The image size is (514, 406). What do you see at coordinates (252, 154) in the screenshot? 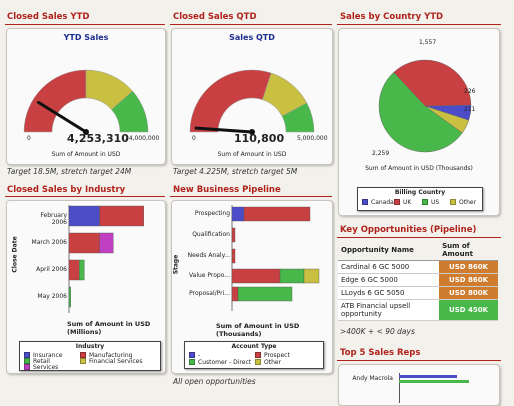
I see `gauge-unit-label: Sum of Amount in USD` at bounding box center [252, 154].